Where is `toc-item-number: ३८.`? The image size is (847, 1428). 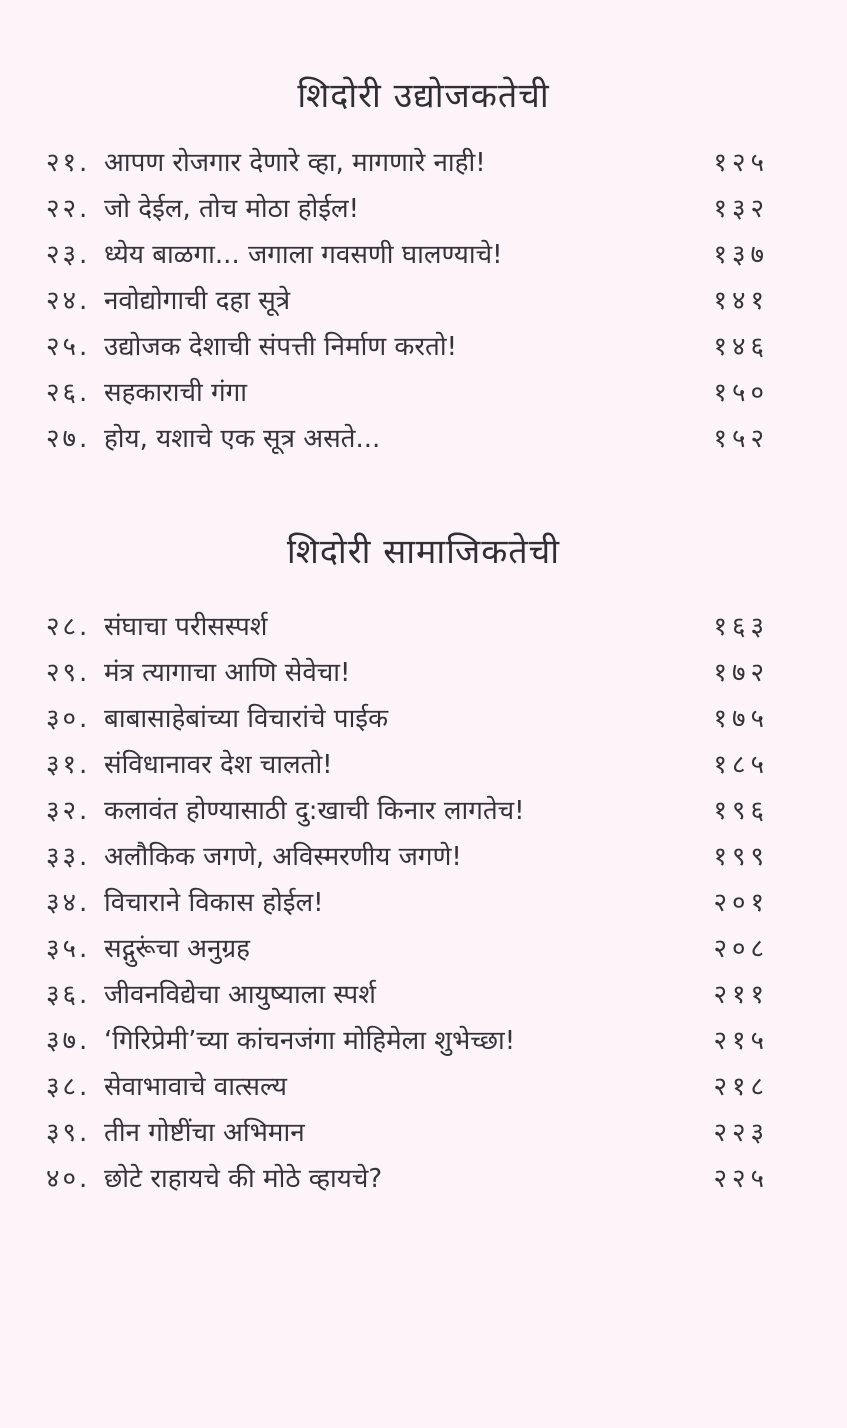 toc-item-number: ३८. is located at coordinates (68, 1087).